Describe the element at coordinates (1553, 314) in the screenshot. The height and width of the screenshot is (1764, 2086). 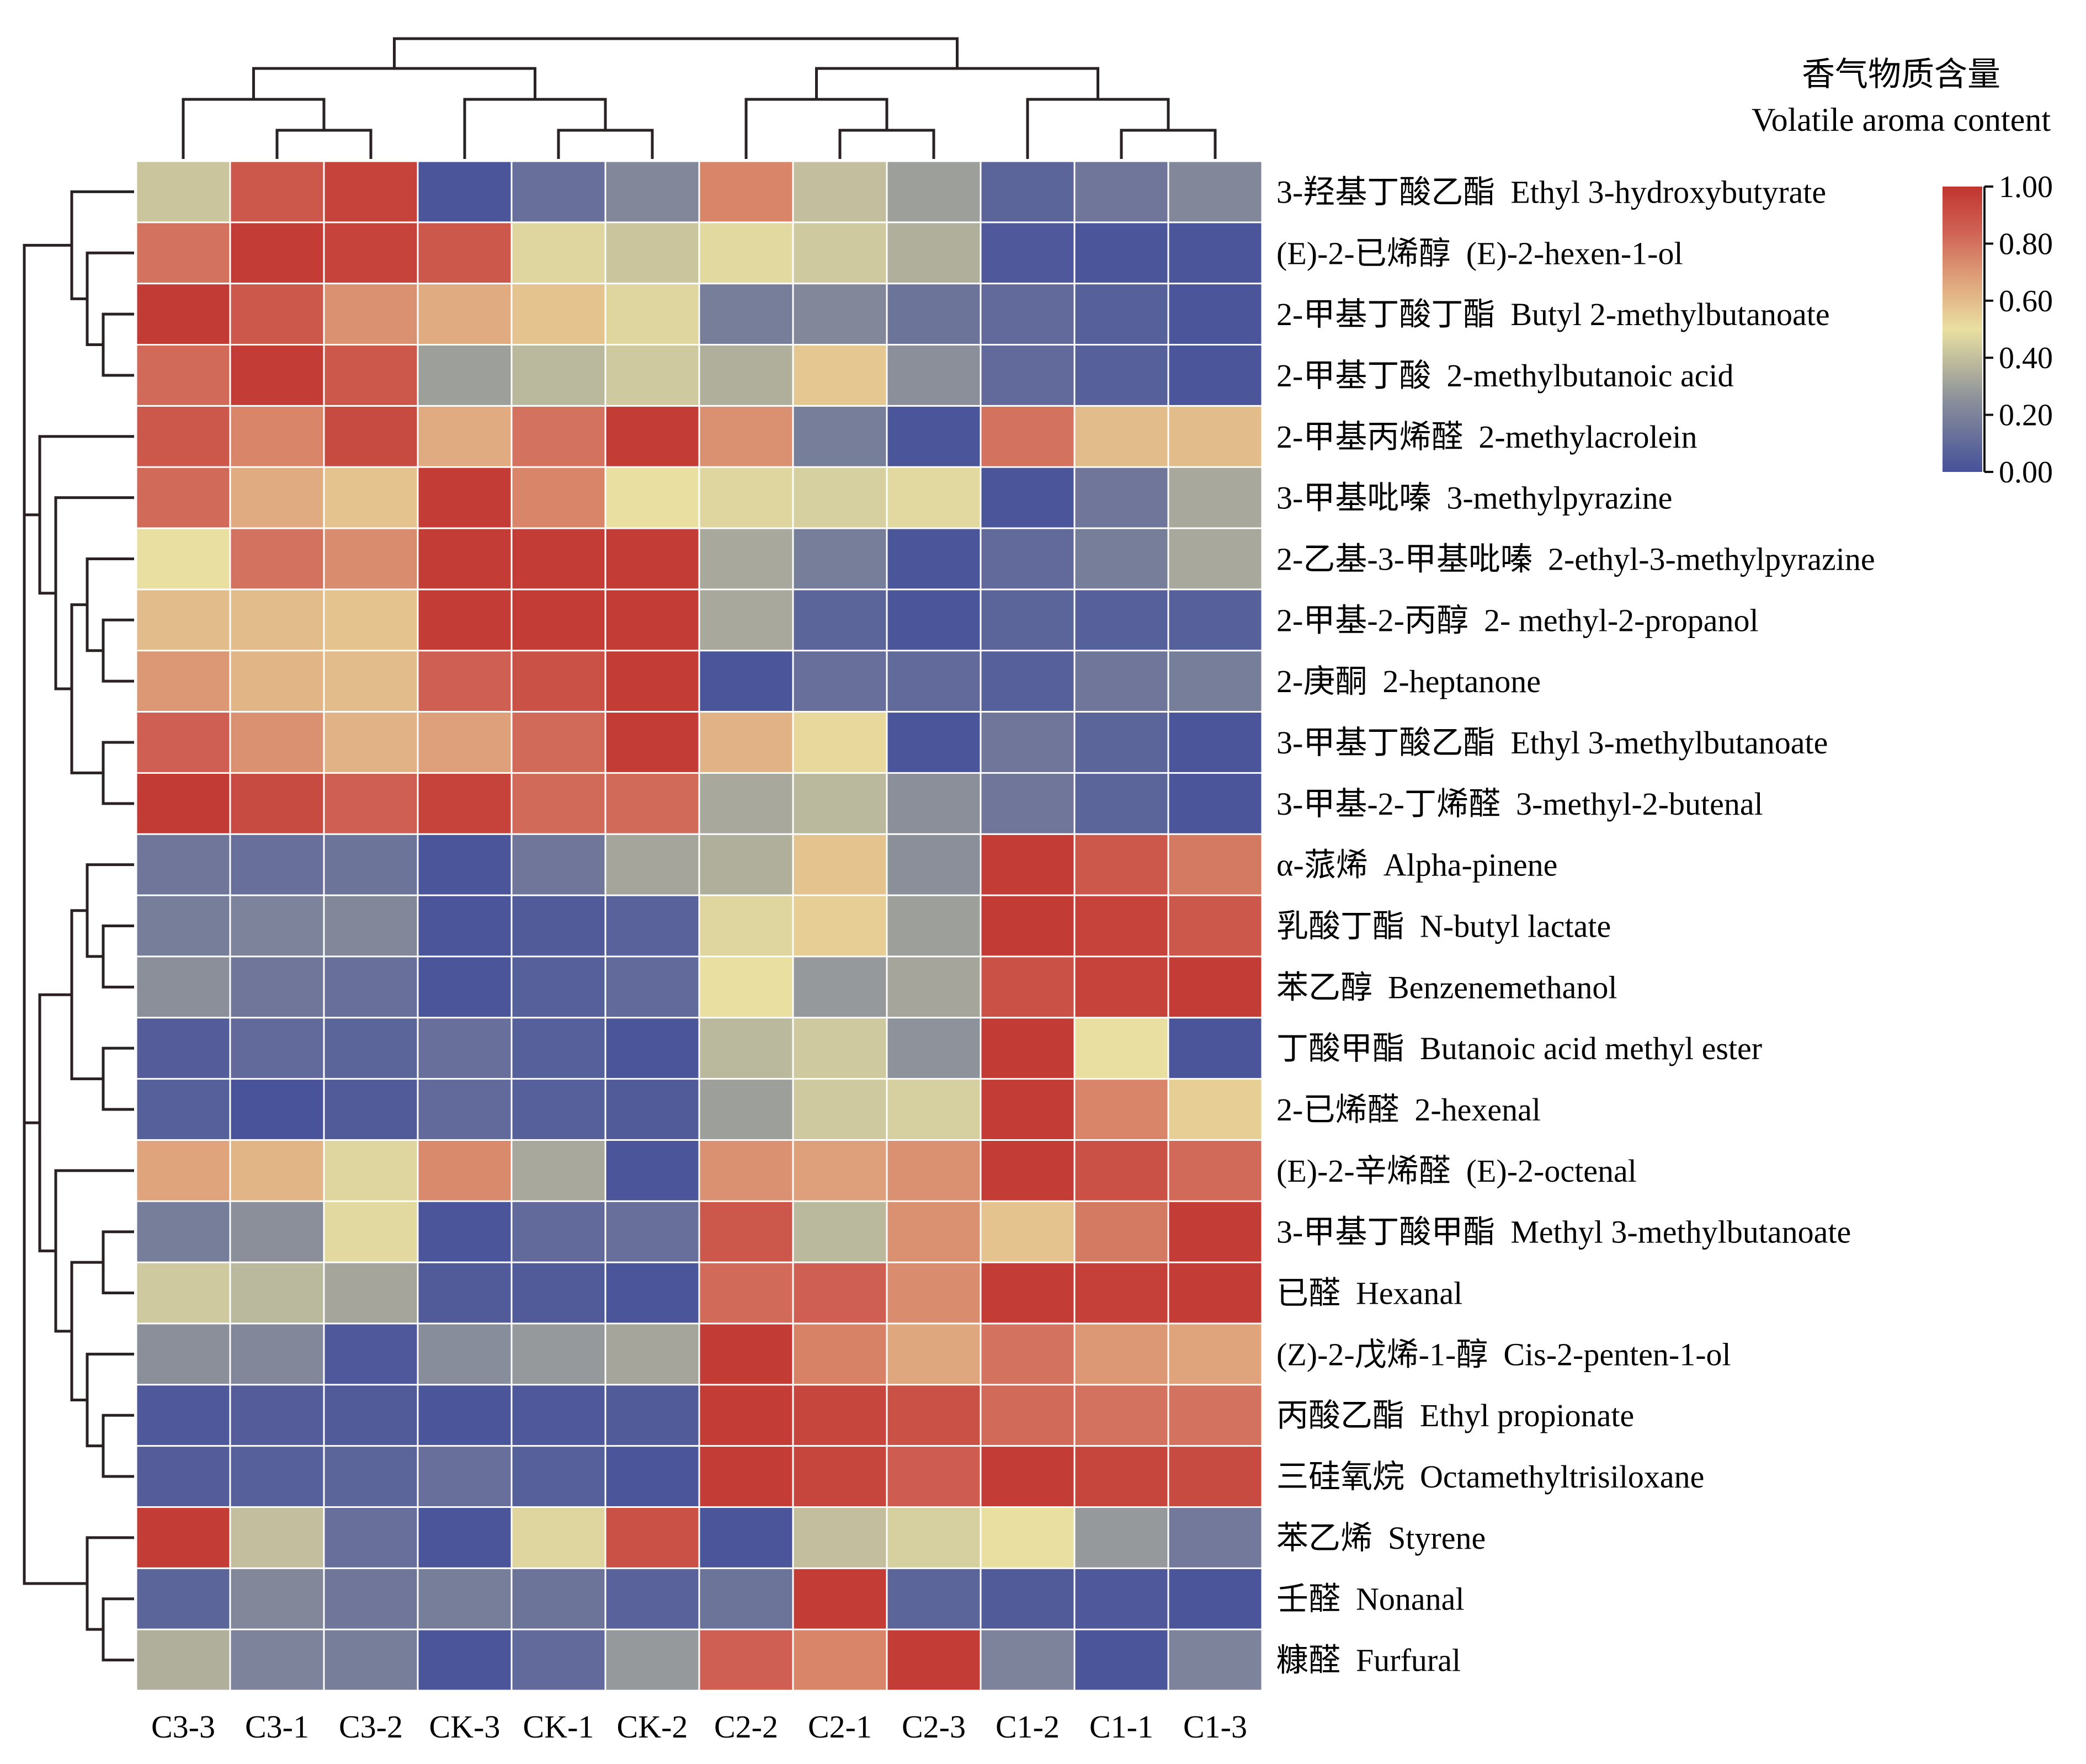
I see `row-label: 2-甲基丁酸丁酯 Butyl 2-methylbutanoate` at that location.